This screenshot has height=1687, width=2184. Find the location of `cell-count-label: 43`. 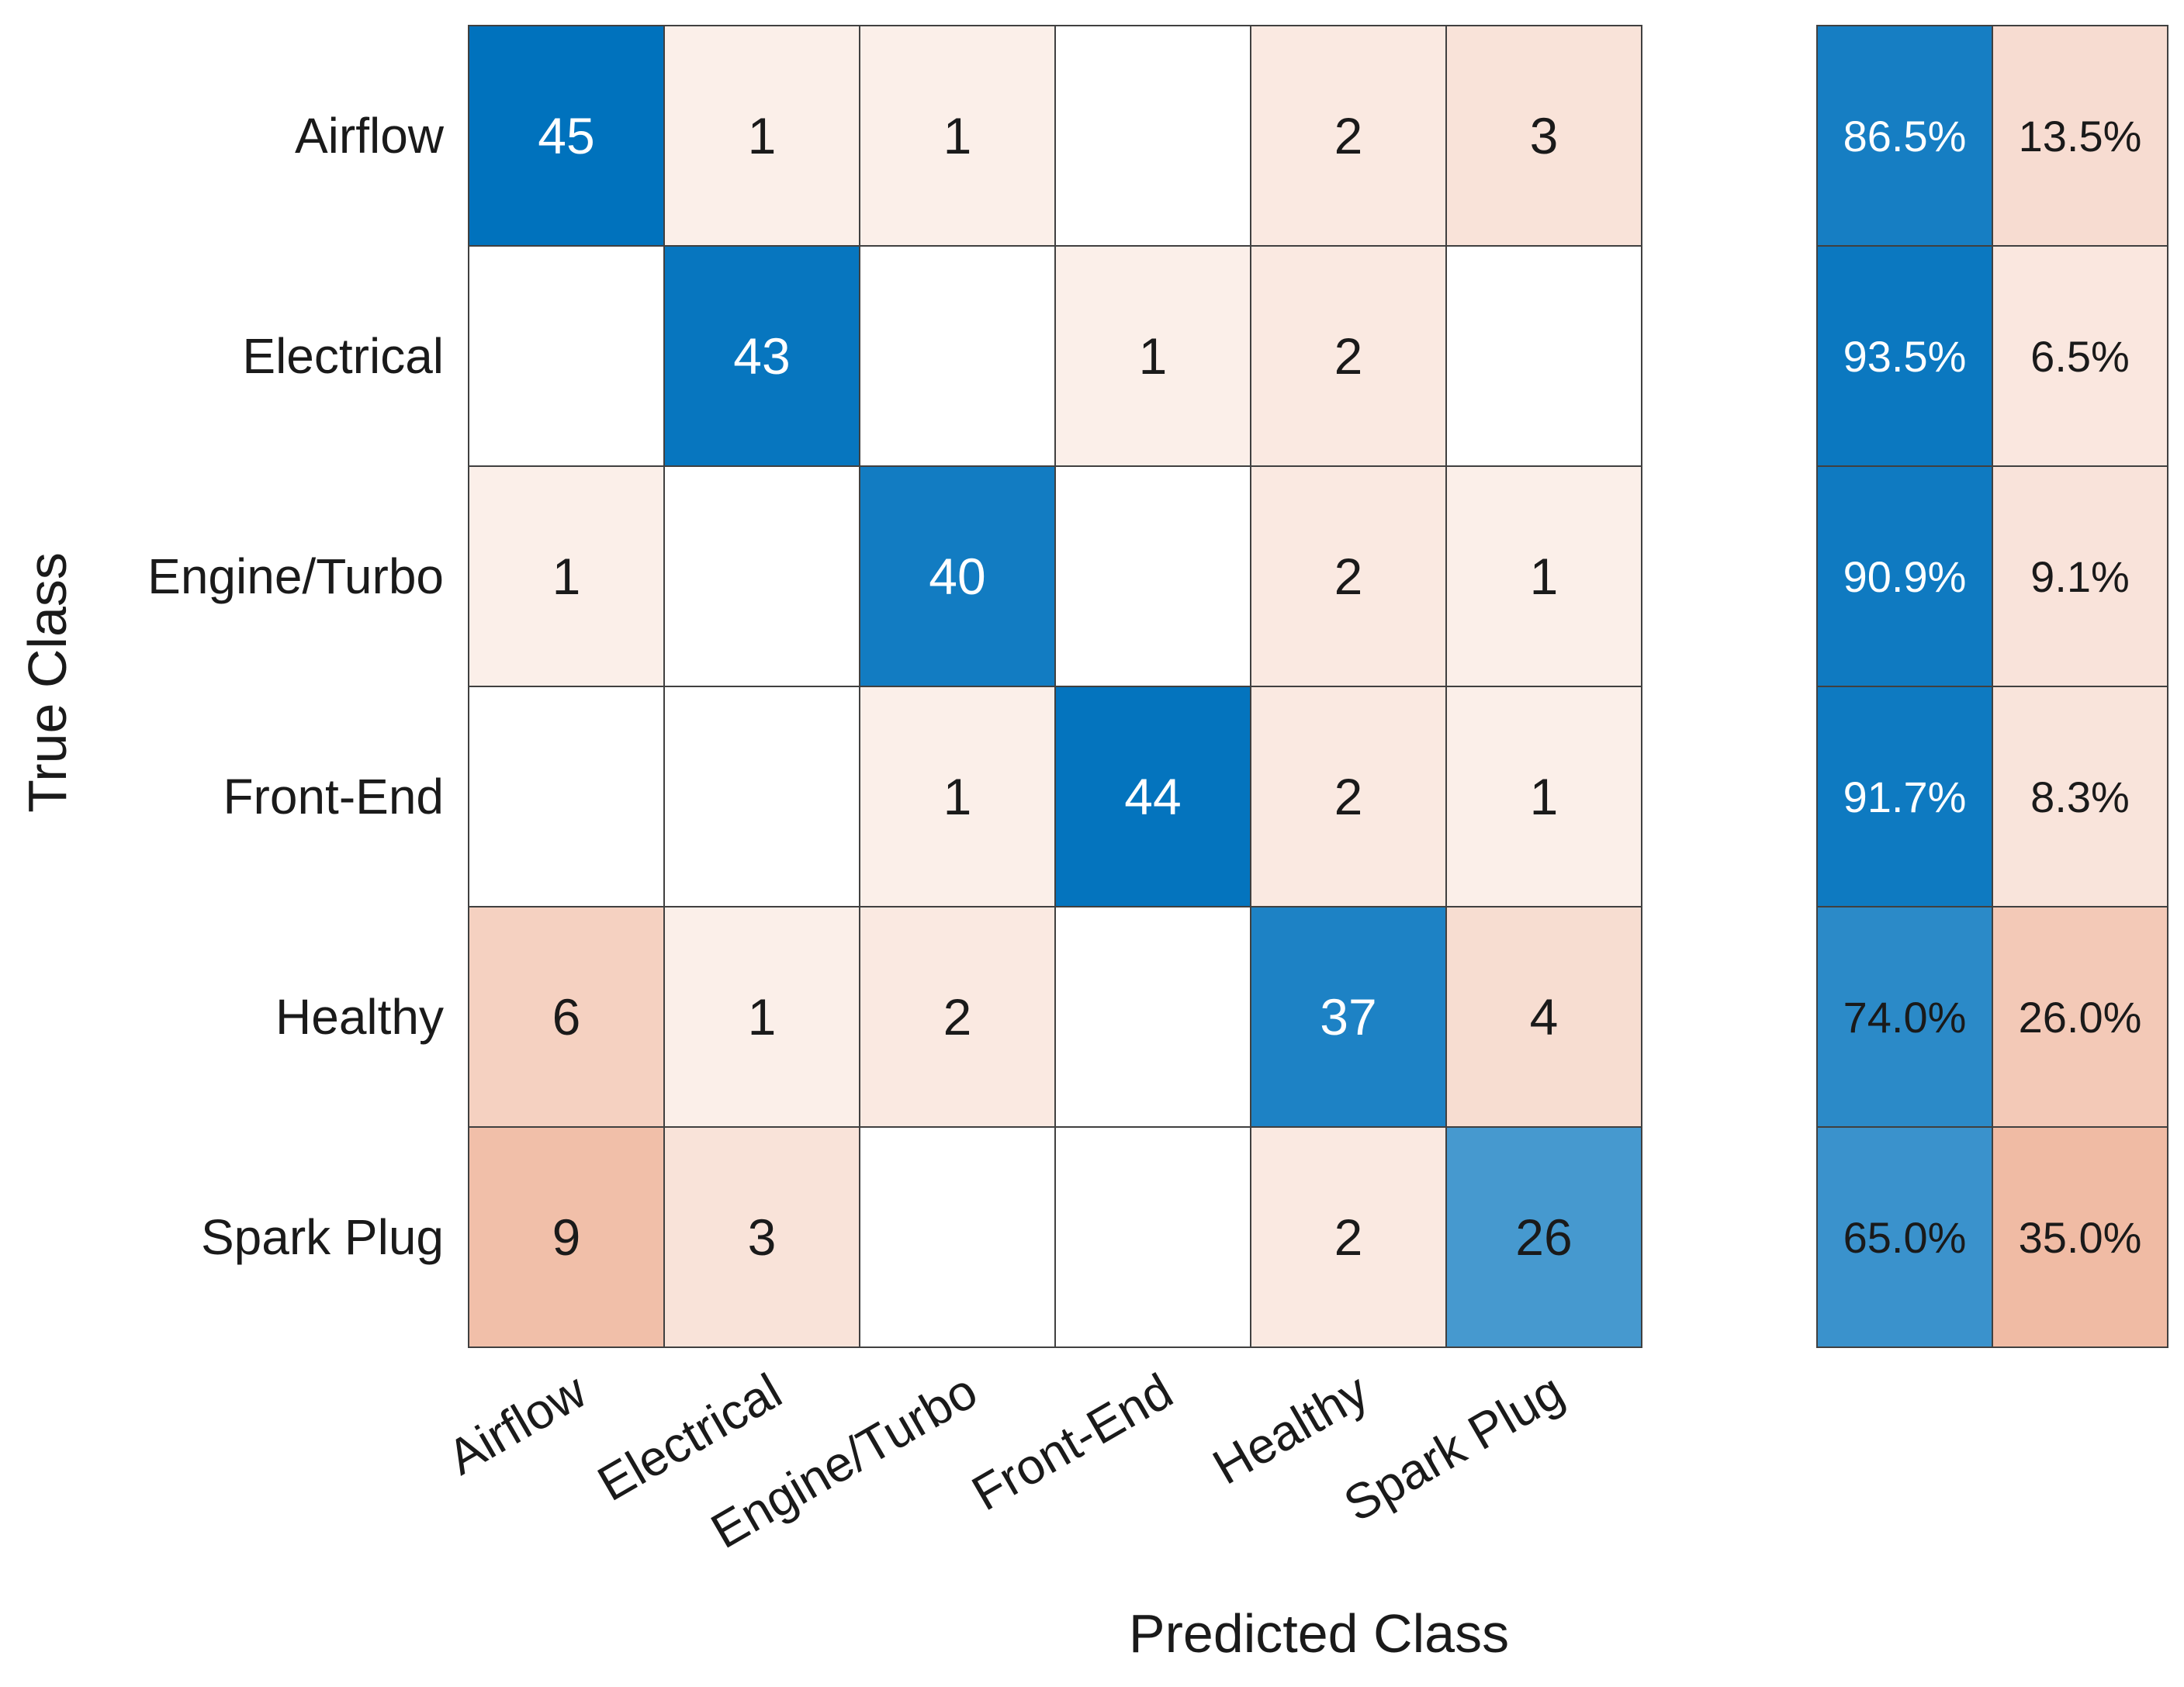

cell-count-label: 43 is located at coordinates (761, 356).